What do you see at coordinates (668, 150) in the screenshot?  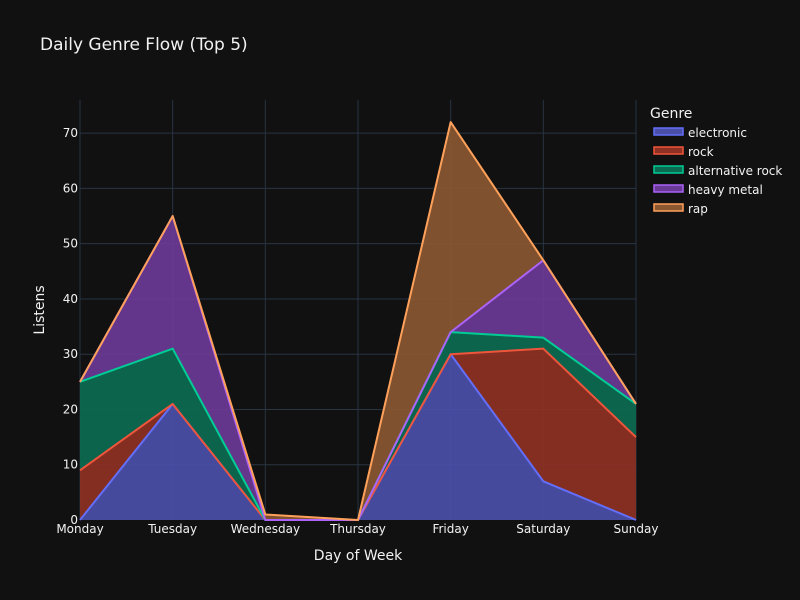 I see `legend-swatch-rock` at bounding box center [668, 150].